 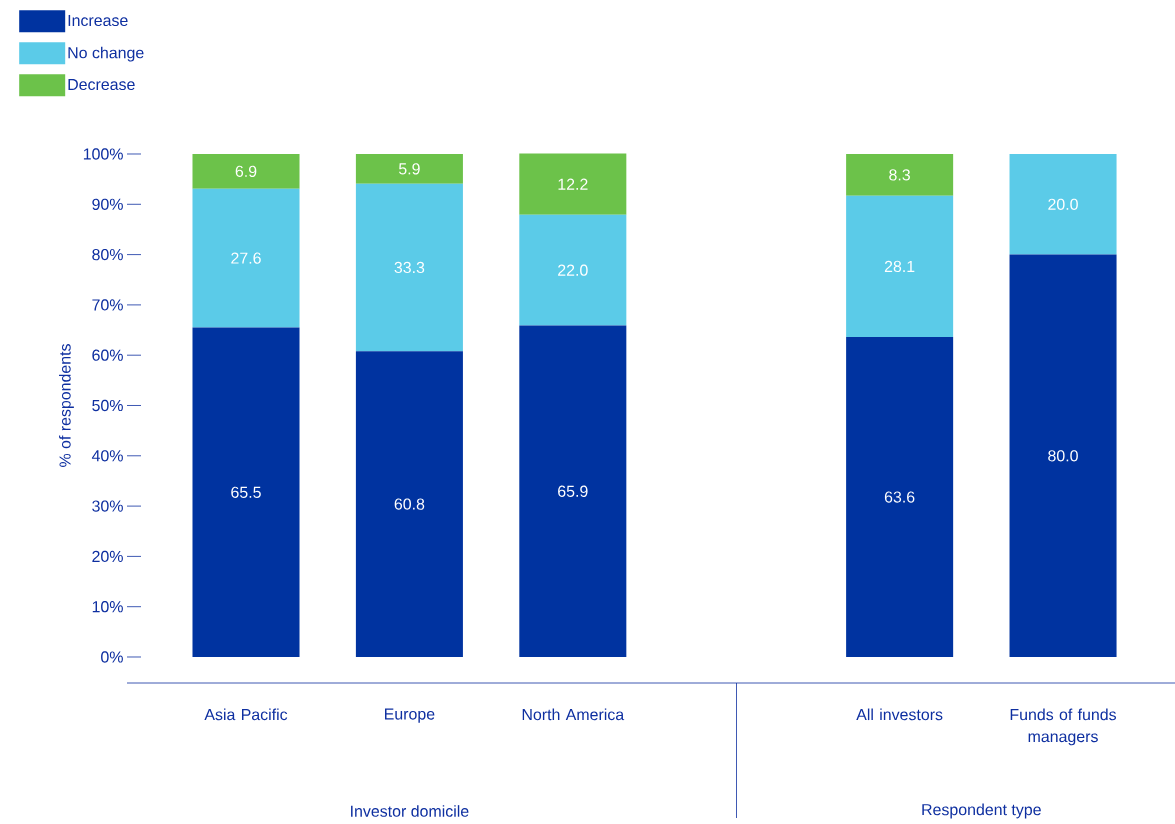 What do you see at coordinates (573, 714) in the screenshot?
I see `x-tick-label: North America` at bounding box center [573, 714].